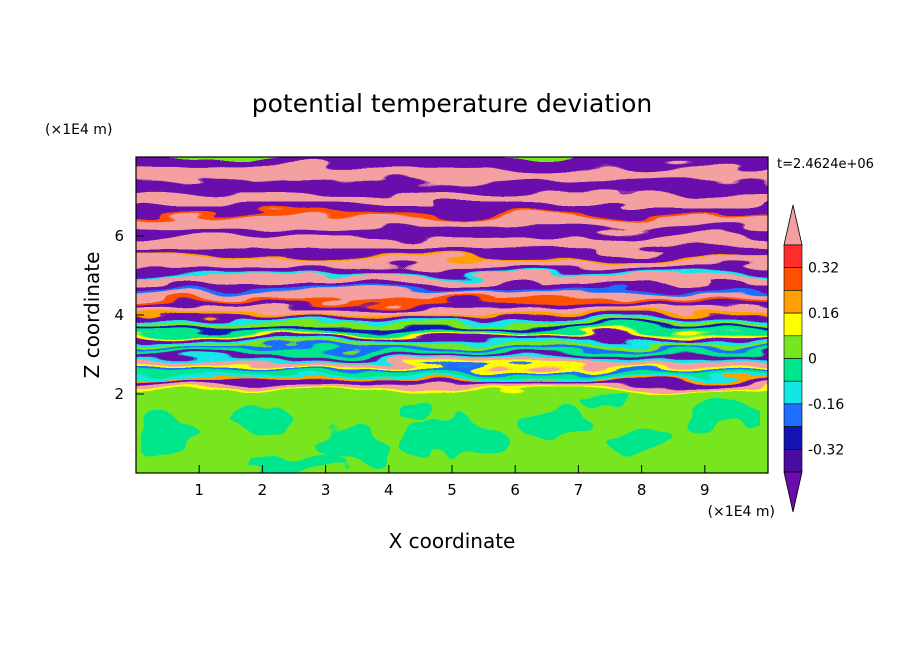  I want to click on x-tick-label: 9, so click(705, 490).